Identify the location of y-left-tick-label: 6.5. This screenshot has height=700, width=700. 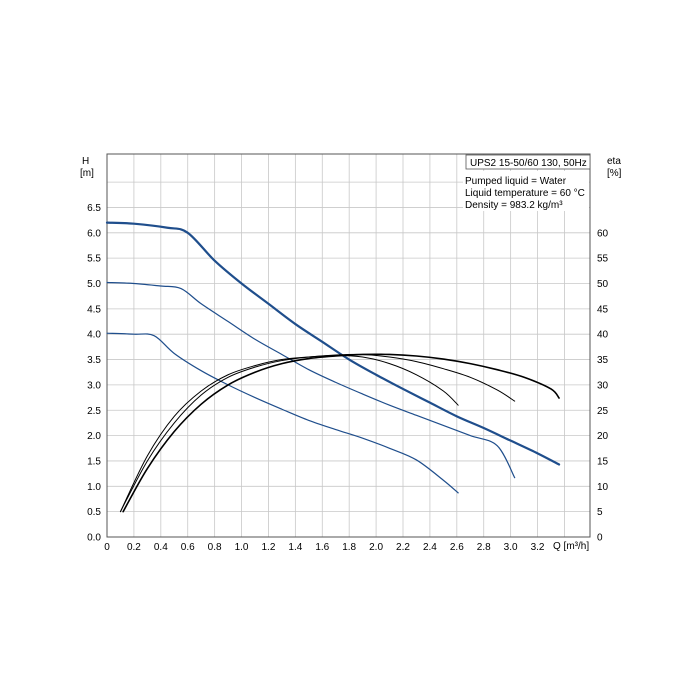
(94, 208).